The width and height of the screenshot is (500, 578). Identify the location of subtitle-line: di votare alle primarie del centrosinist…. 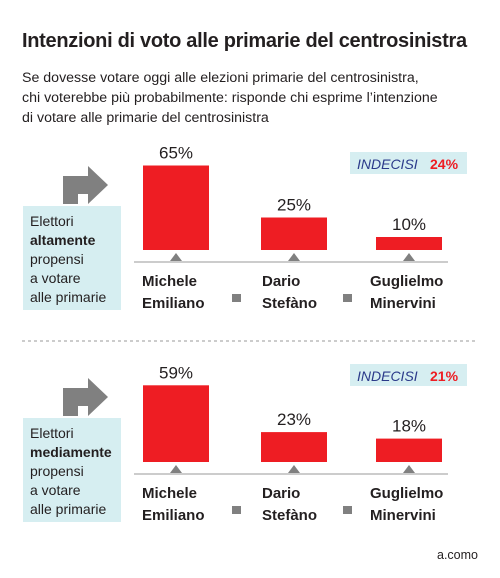
(145, 118).